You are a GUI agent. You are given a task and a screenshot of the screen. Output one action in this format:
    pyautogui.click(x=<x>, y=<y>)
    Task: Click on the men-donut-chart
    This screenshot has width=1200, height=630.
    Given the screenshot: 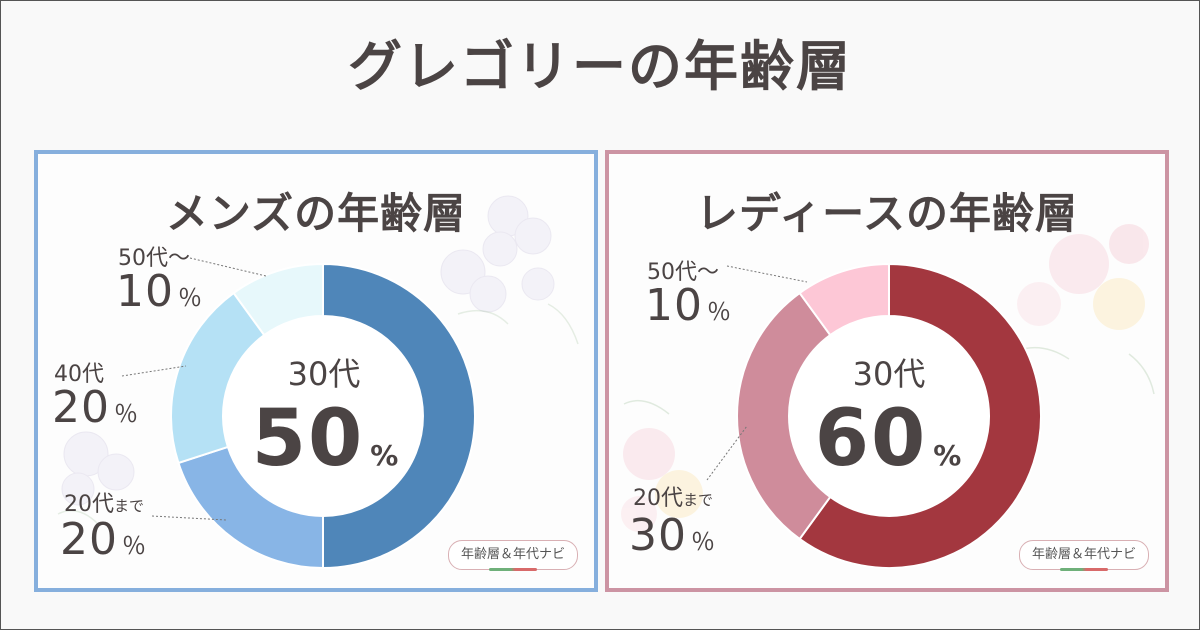 What is the action you would take?
    pyautogui.click(x=298, y=413)
    